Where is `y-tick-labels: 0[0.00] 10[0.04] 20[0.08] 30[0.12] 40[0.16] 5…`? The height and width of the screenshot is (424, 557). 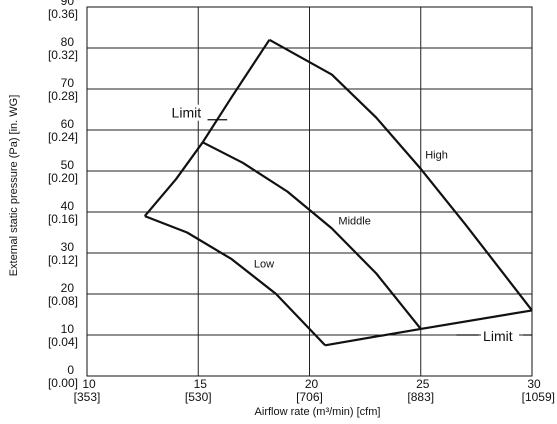
y-tick-labels: 0[0.00] 10[0.04] 20[0.08] 30[0.12] 40[0.16] 5… is located at coordinates (63, 195).